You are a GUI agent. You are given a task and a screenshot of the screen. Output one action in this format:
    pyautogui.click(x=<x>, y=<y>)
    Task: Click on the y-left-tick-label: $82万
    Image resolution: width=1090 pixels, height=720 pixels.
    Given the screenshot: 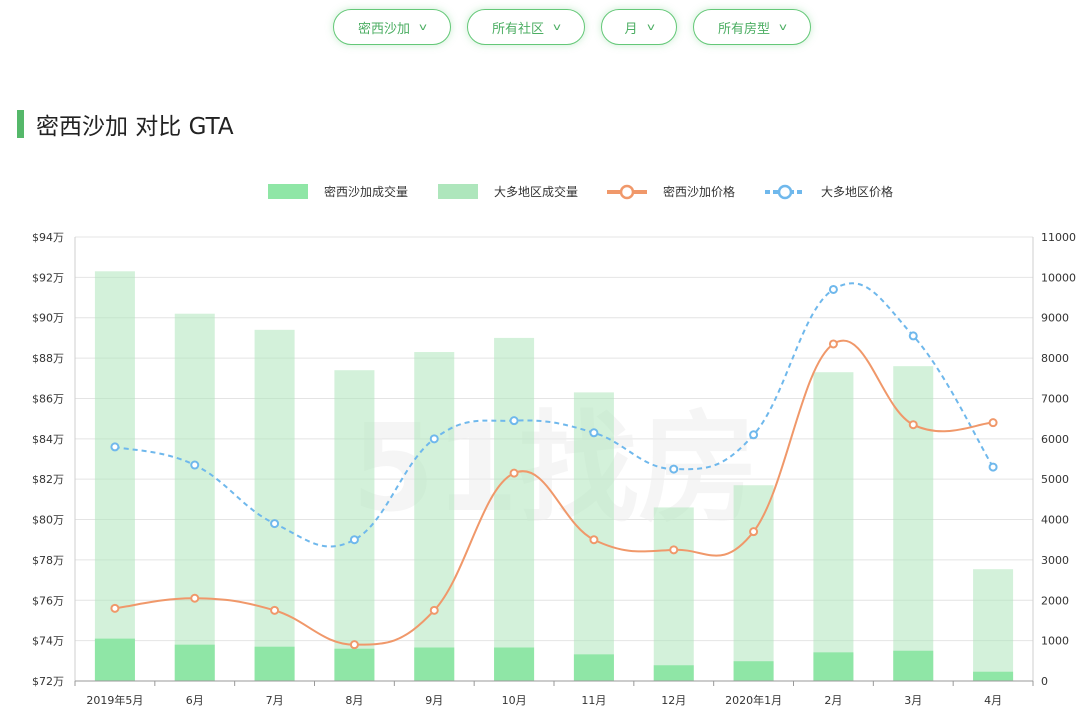 What is the action you would take?
    pyautogui.click(x=48, y=479)
    